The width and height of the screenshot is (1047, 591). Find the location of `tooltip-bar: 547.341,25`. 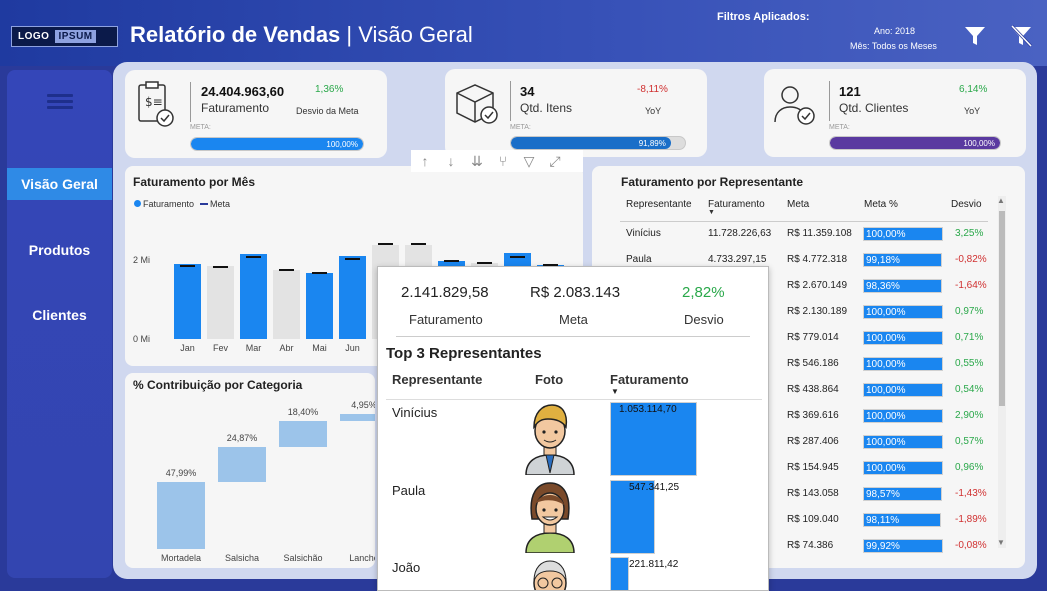

tooltip-bar: 547.341,25 is located at coordinates (644, 517).